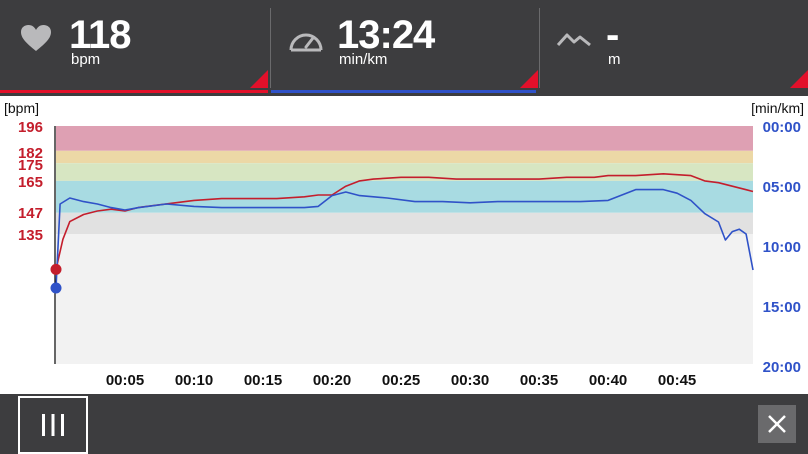 The height and width of the screenshot is (454, 808). I want to click on x-tick-label: 00:05, so click(125, 380).